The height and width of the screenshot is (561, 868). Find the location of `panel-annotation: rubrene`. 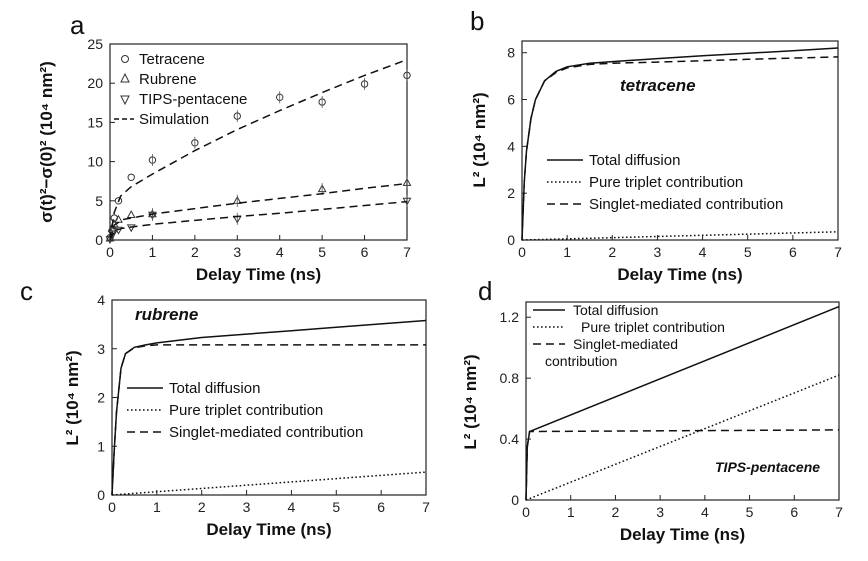

panel-annotation: rubrene is located at coordinates (166, 314).